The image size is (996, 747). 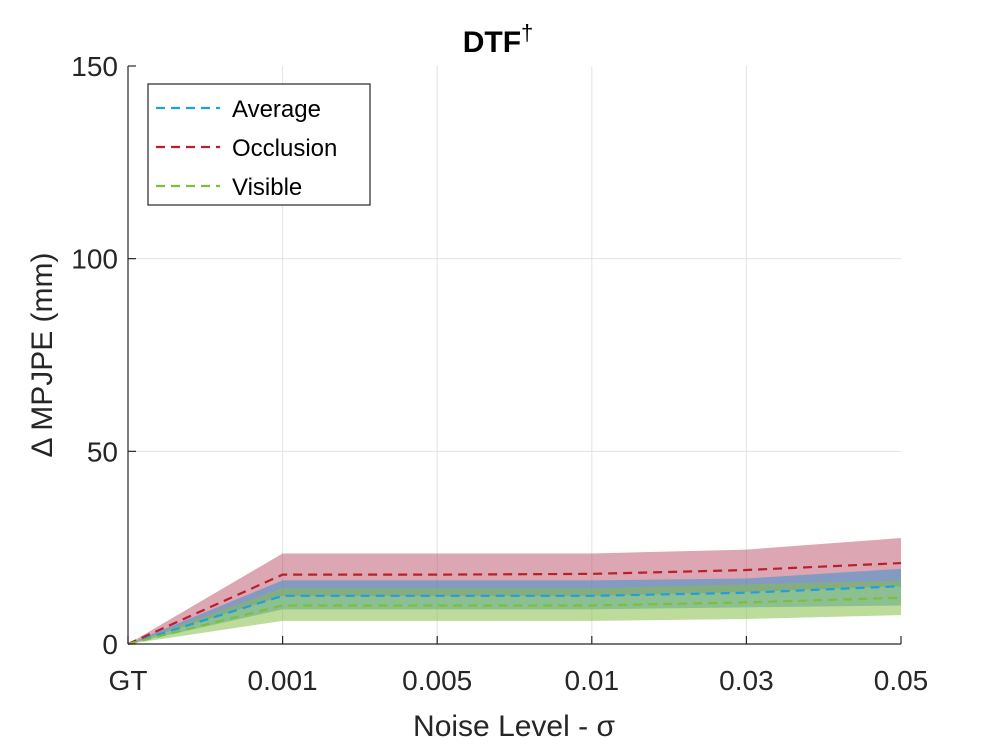 I want to click on x-tick-label: 0.05, so click(x=901, y=680).